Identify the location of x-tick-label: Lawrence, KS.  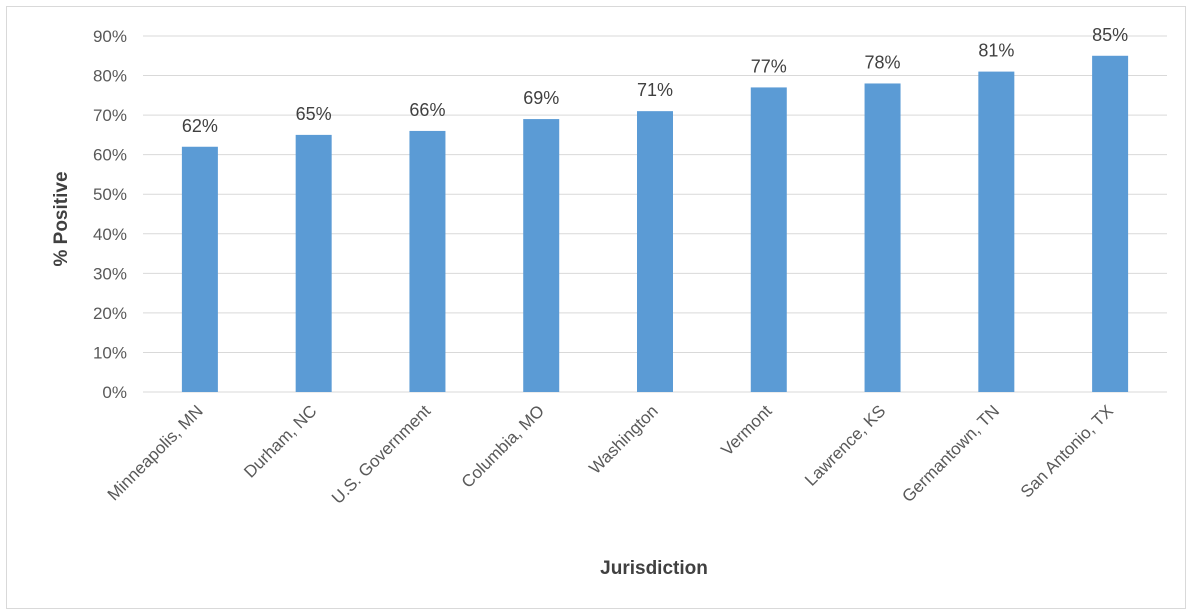
(845, 445).